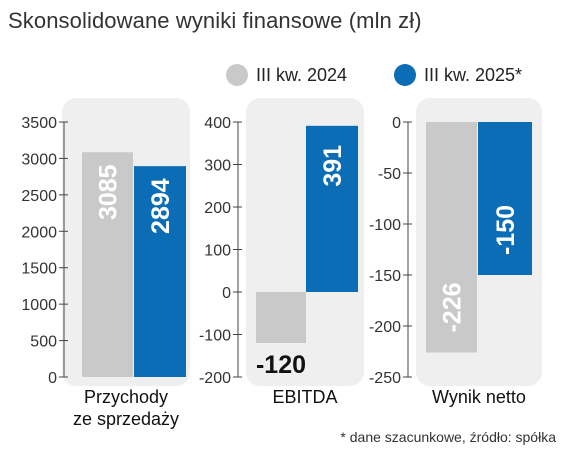 The height and width of the screenshot is (451, 564). Describe the element at coordinates (217, 166) in the screenshot. I see `y-tick-label-2: 300` at that location.